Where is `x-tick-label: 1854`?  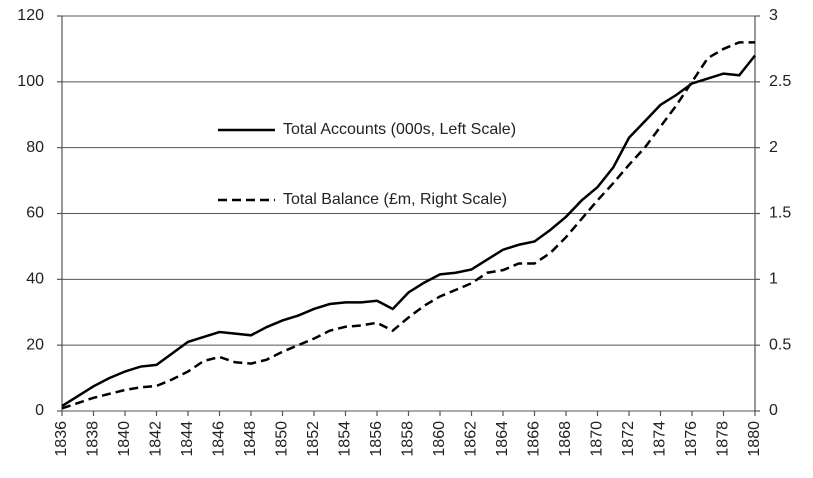 x-tick-label: 1854 is located at coordinates (345, 439).